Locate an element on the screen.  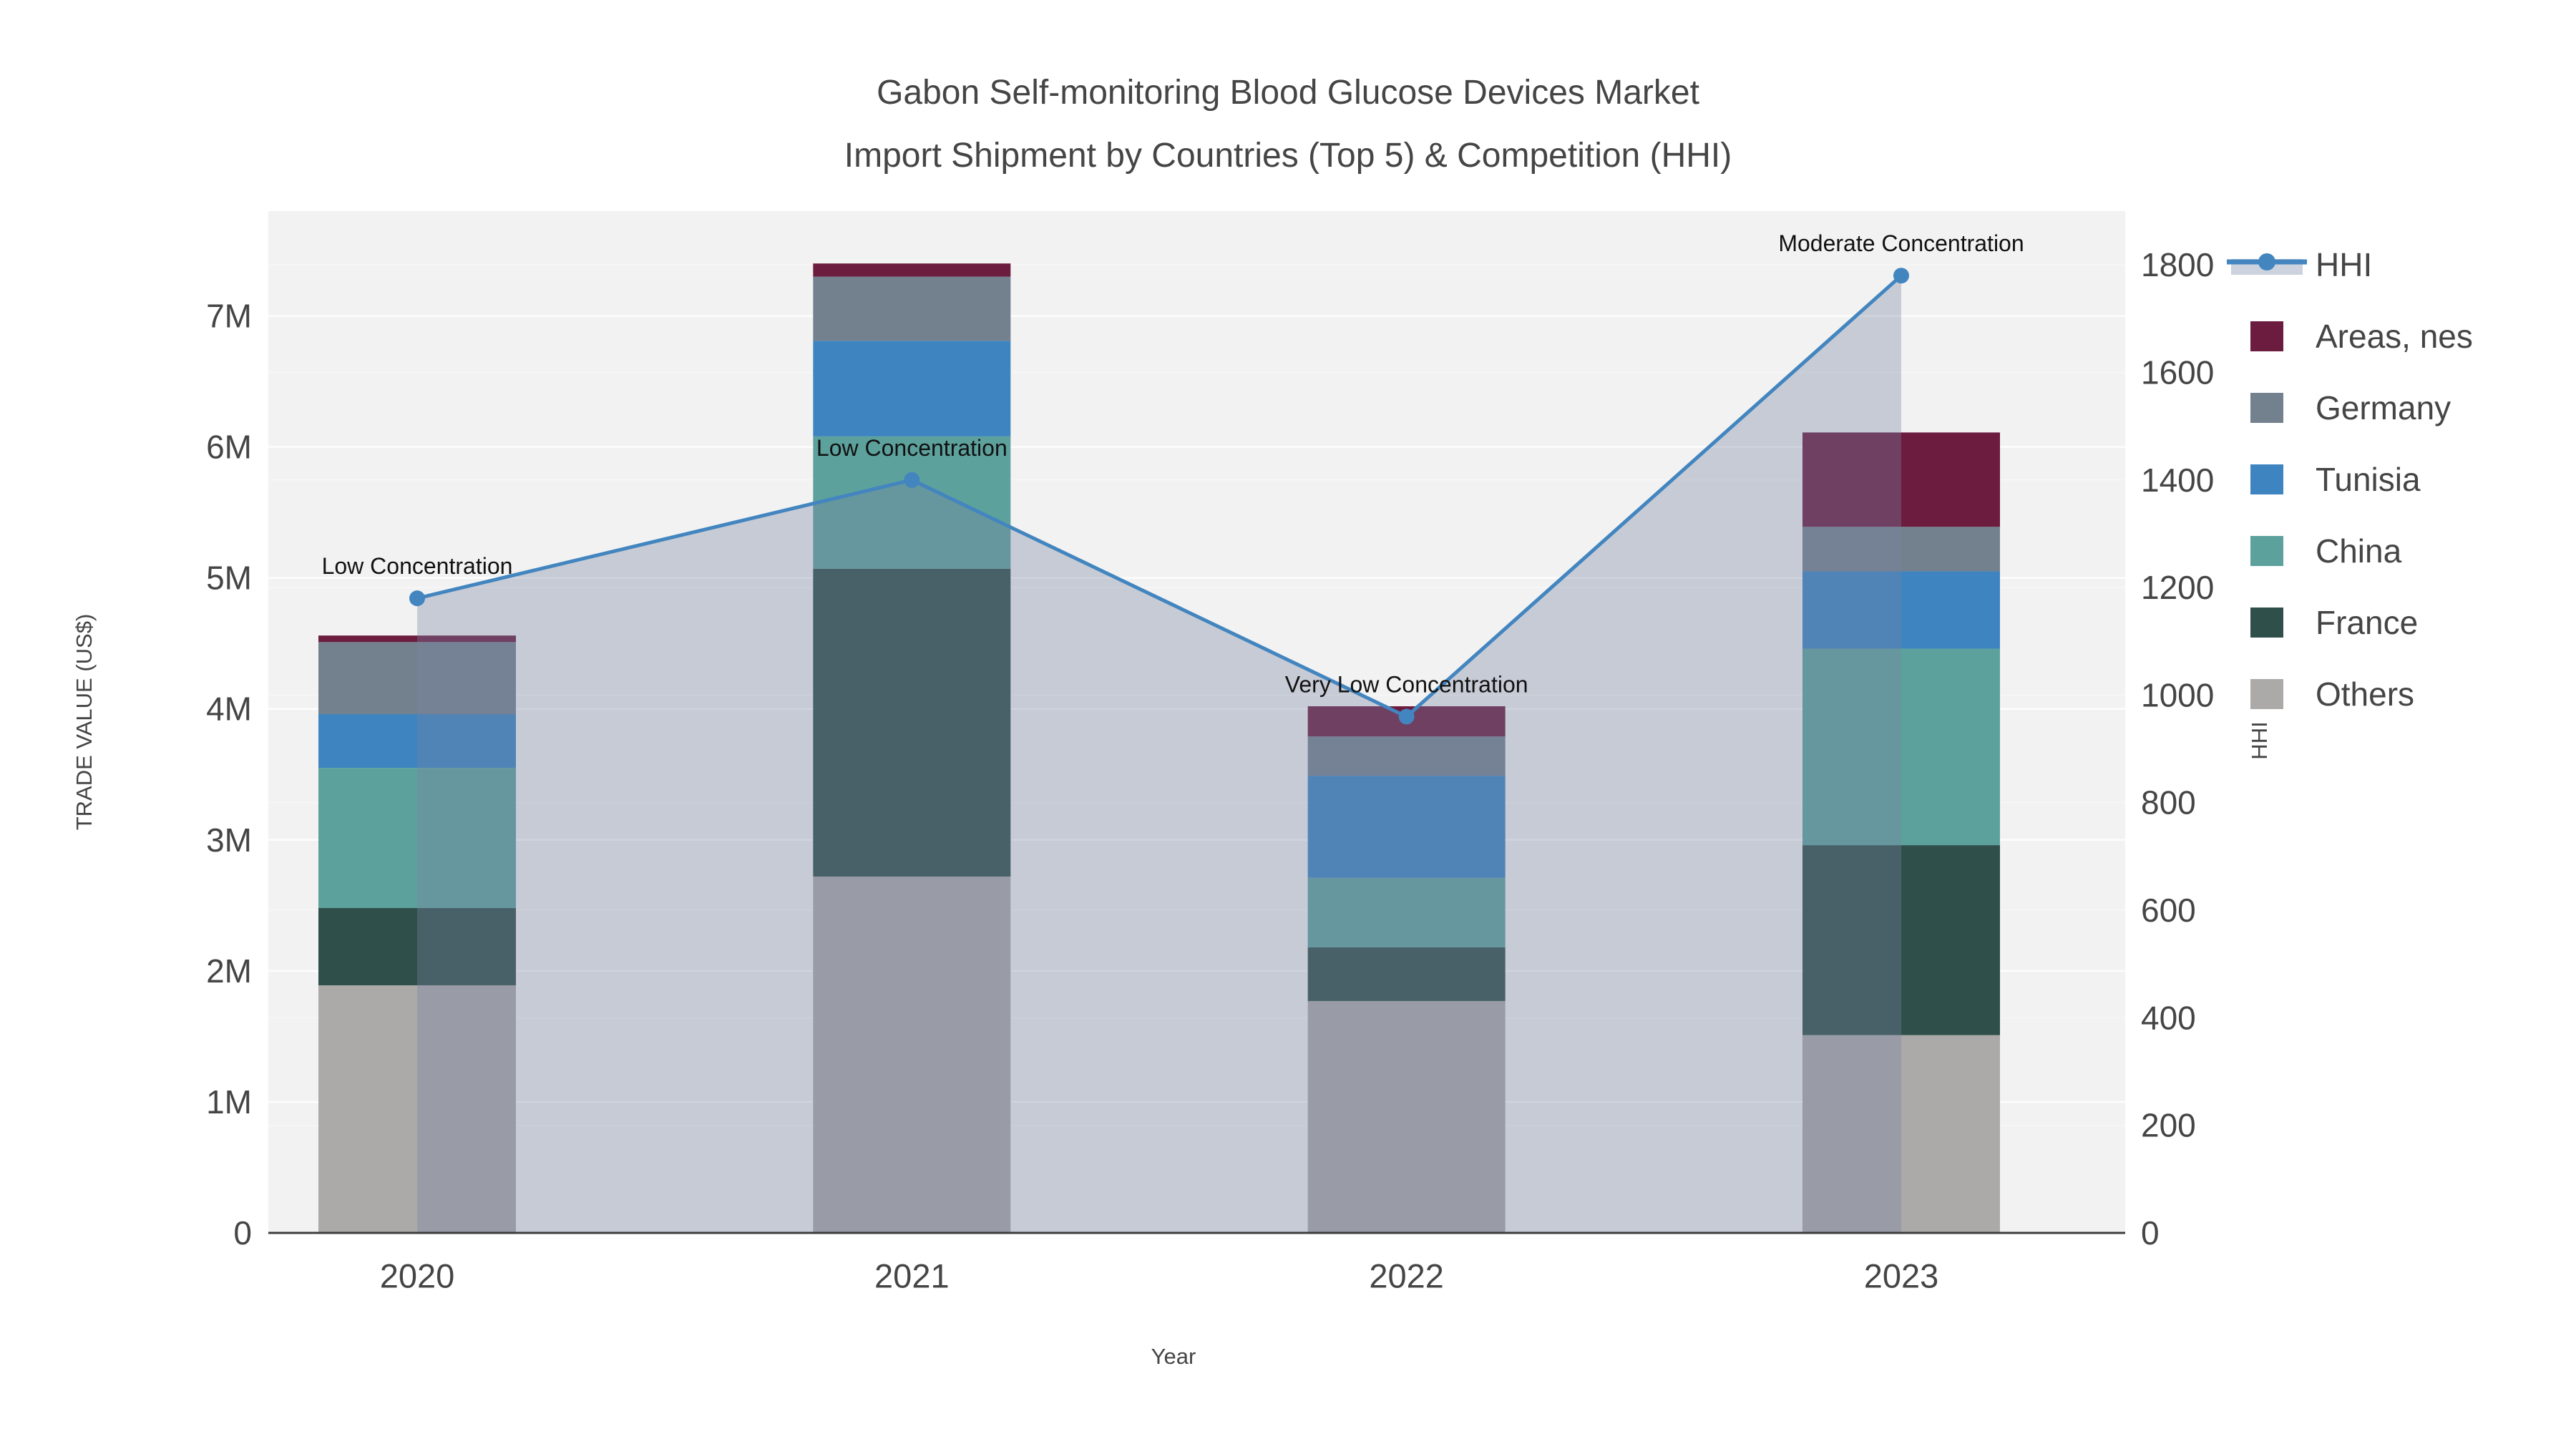
y-tick-left-0: 0 is located at coordinates (242, 1233).